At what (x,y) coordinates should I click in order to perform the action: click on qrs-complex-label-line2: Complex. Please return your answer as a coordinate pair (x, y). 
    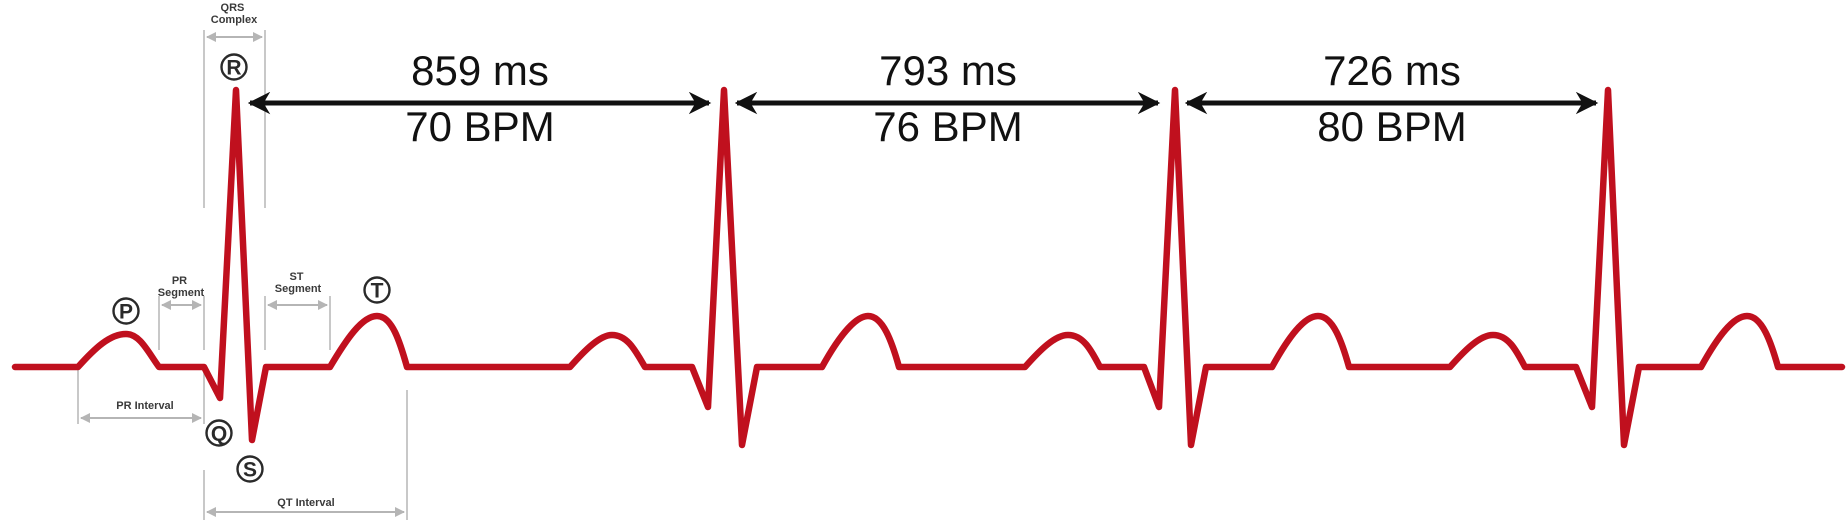
    Looking at the image, I should click on (234, 20).